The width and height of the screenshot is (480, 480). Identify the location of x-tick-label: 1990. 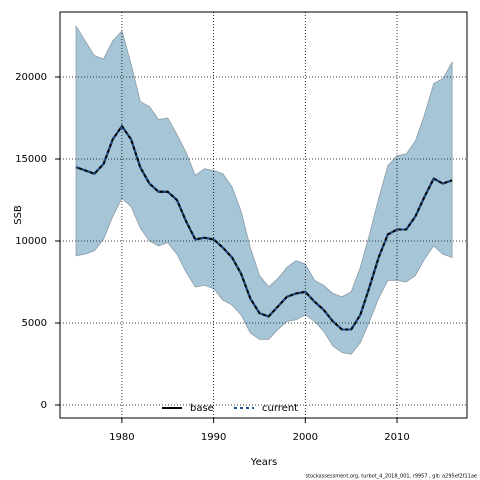
(213, 437).